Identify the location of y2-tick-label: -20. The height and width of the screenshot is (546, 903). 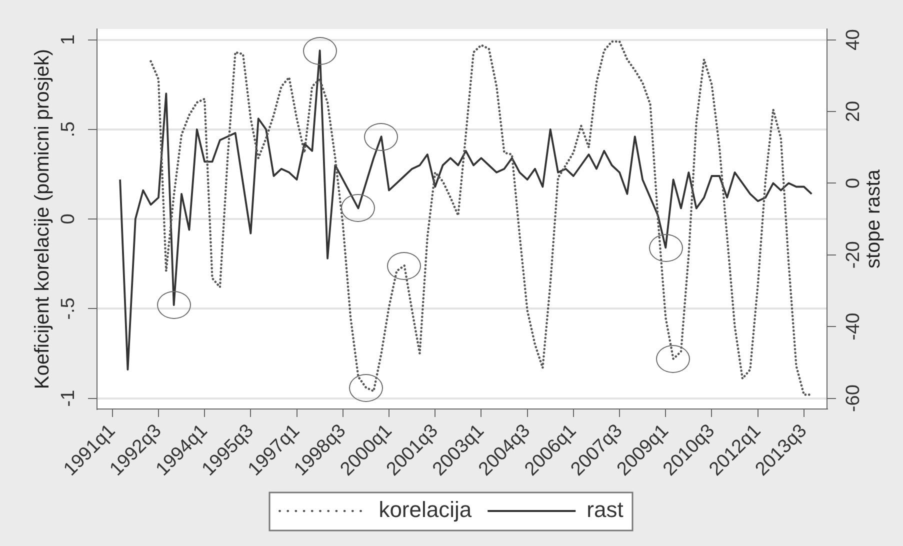
(853, 255).